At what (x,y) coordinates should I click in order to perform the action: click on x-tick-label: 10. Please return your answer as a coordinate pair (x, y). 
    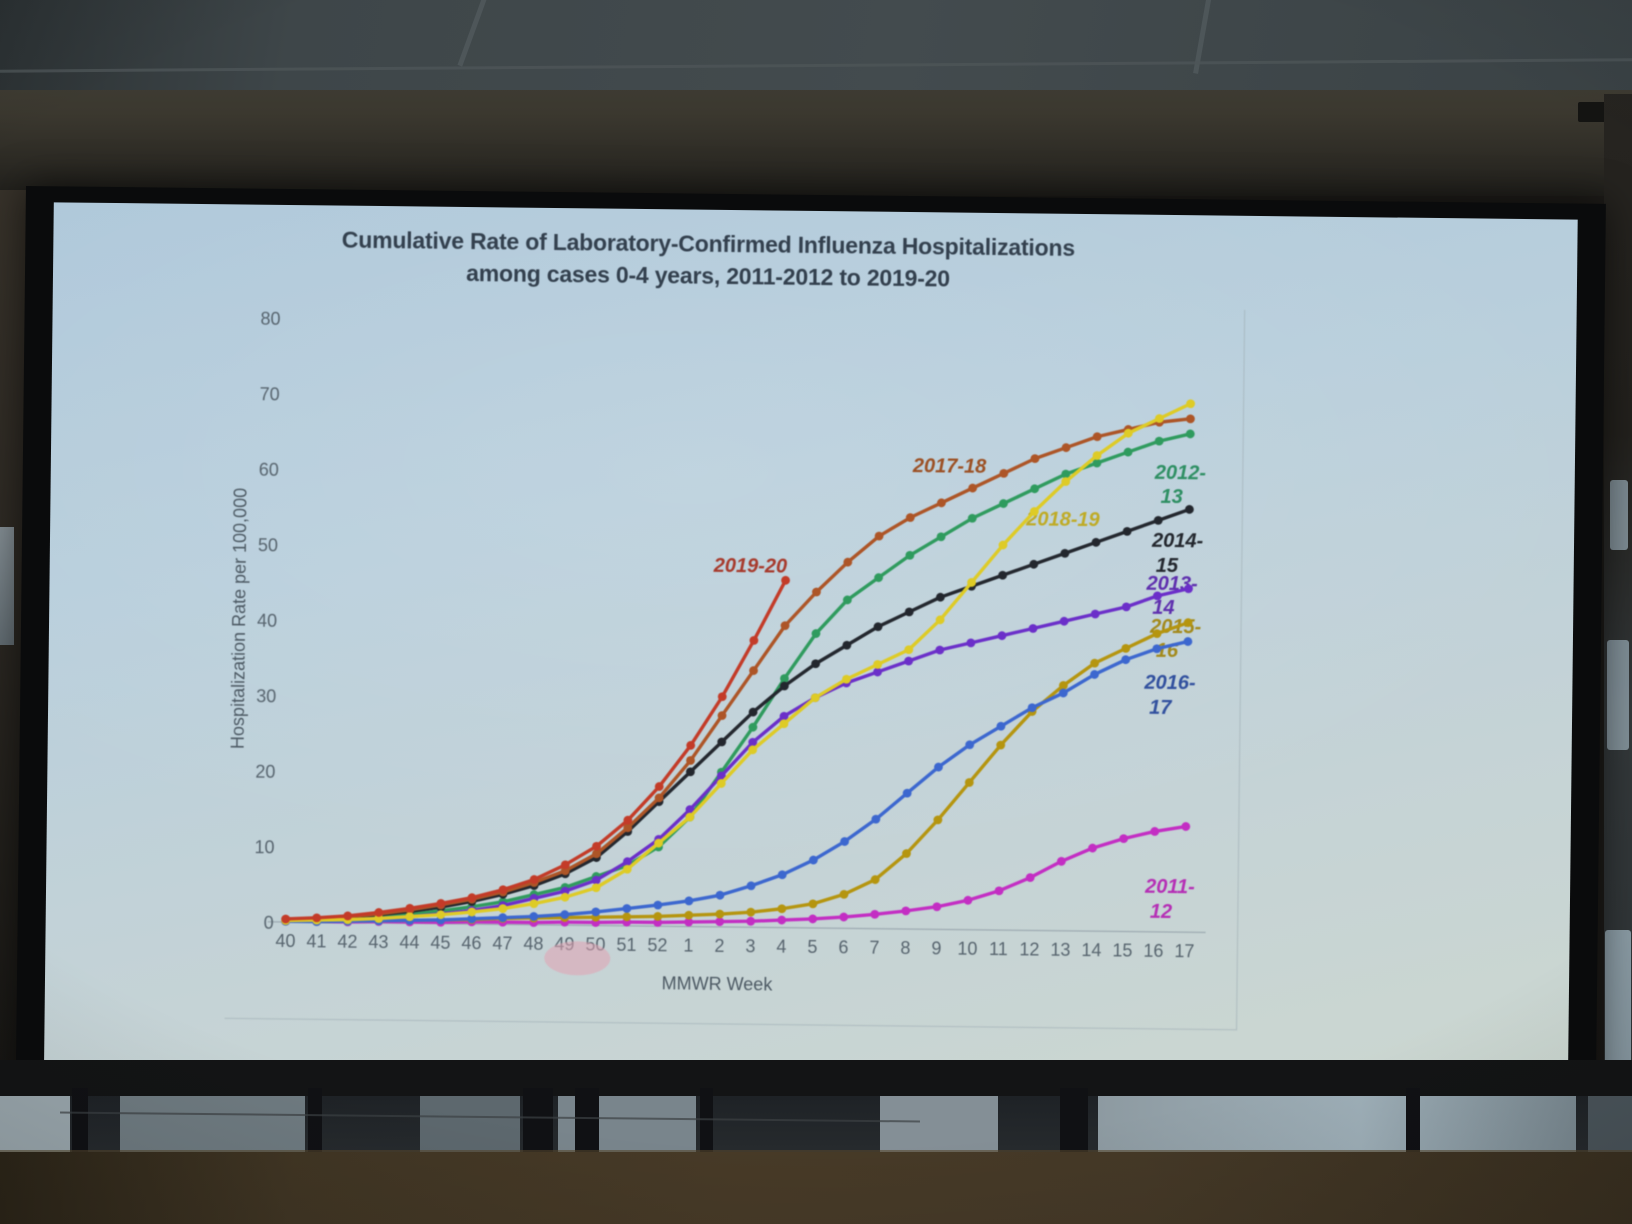
    Looking at the image, I should click on (967, 949).